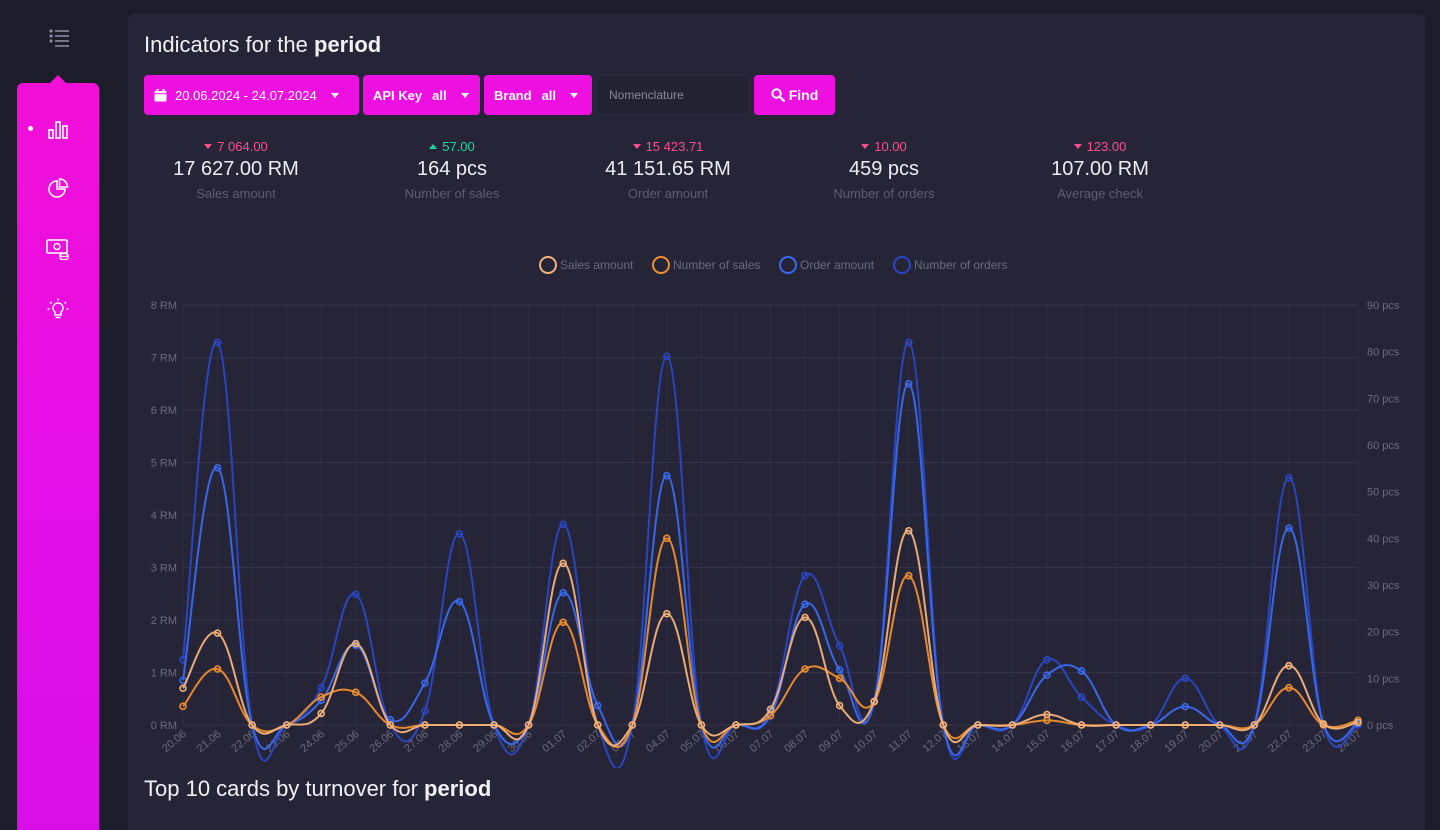 This screenshot has height=830, width=1440. I want to click on y-left-tick-label: 3 RM, so click(164, 569).